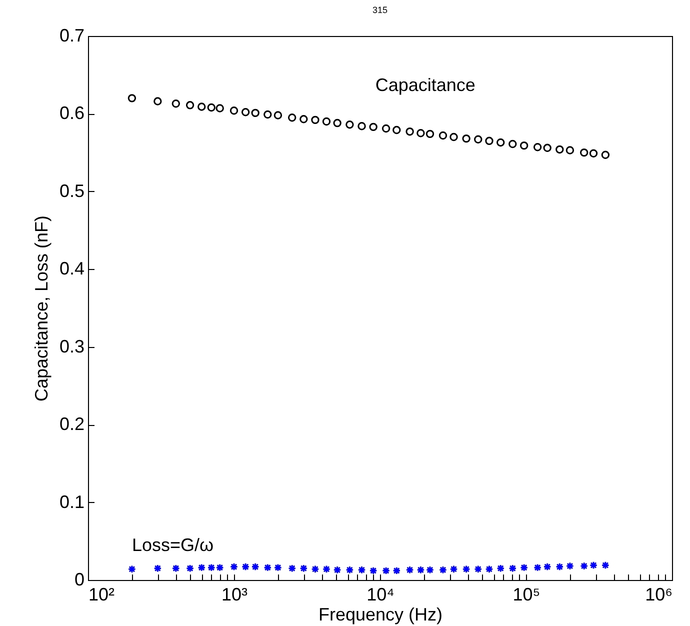 This screenshot has width=690, height=626. Describe the element at coordinates (380, 594) in the screenshot. I see `x-tick-label: 10⁴` at that location.